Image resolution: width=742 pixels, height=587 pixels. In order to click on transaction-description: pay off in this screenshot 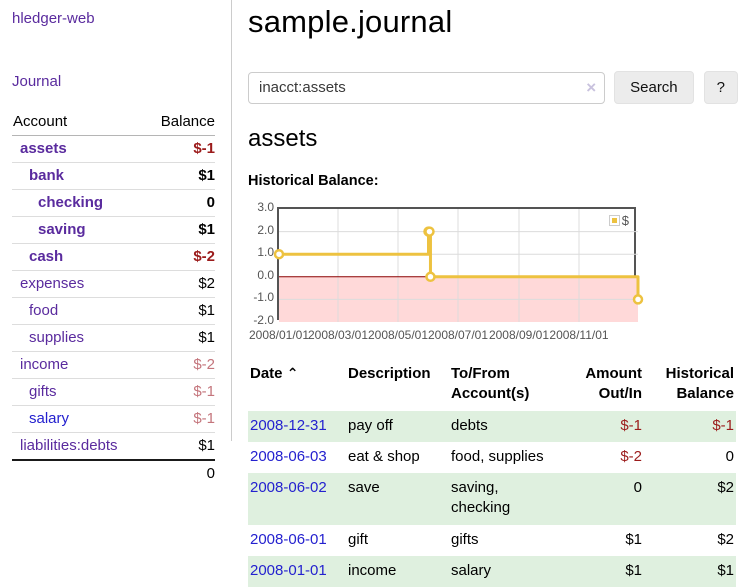, I will do `click(397, 426)`.